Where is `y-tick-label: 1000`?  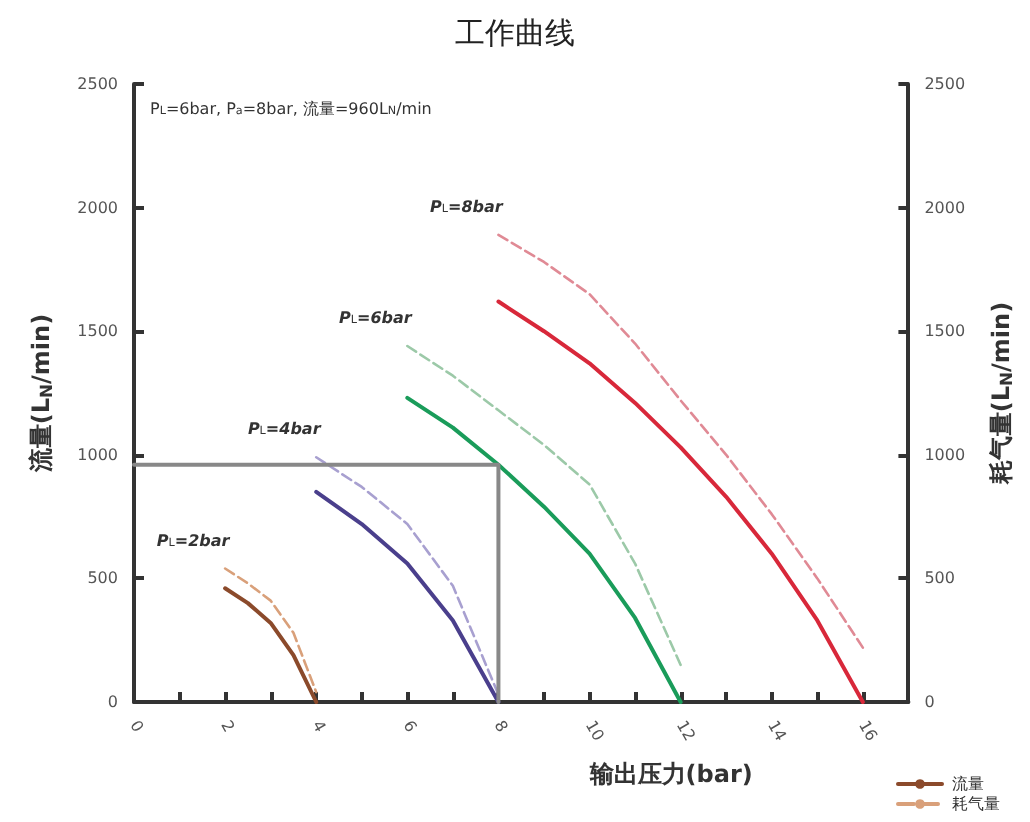
y-tick-label: 1000 is located at coordinates (97, 454).